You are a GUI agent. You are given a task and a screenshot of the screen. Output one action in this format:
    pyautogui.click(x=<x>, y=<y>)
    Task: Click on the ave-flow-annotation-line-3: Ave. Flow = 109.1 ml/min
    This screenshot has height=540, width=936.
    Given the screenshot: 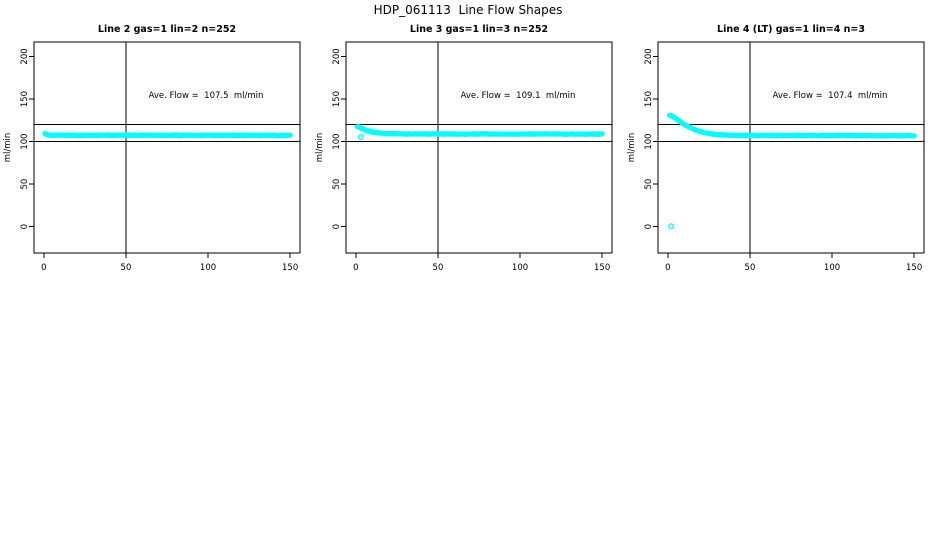 What is the action you would take?
    pyautogui.click(x=518, y=96)
    